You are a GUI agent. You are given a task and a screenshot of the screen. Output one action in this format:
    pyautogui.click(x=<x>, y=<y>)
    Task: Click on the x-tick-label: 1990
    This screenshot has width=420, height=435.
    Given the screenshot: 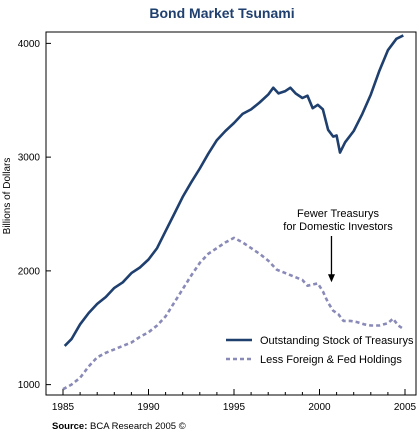 What is the action you would take?
    pyautogui.click(x=148, y=407)
    